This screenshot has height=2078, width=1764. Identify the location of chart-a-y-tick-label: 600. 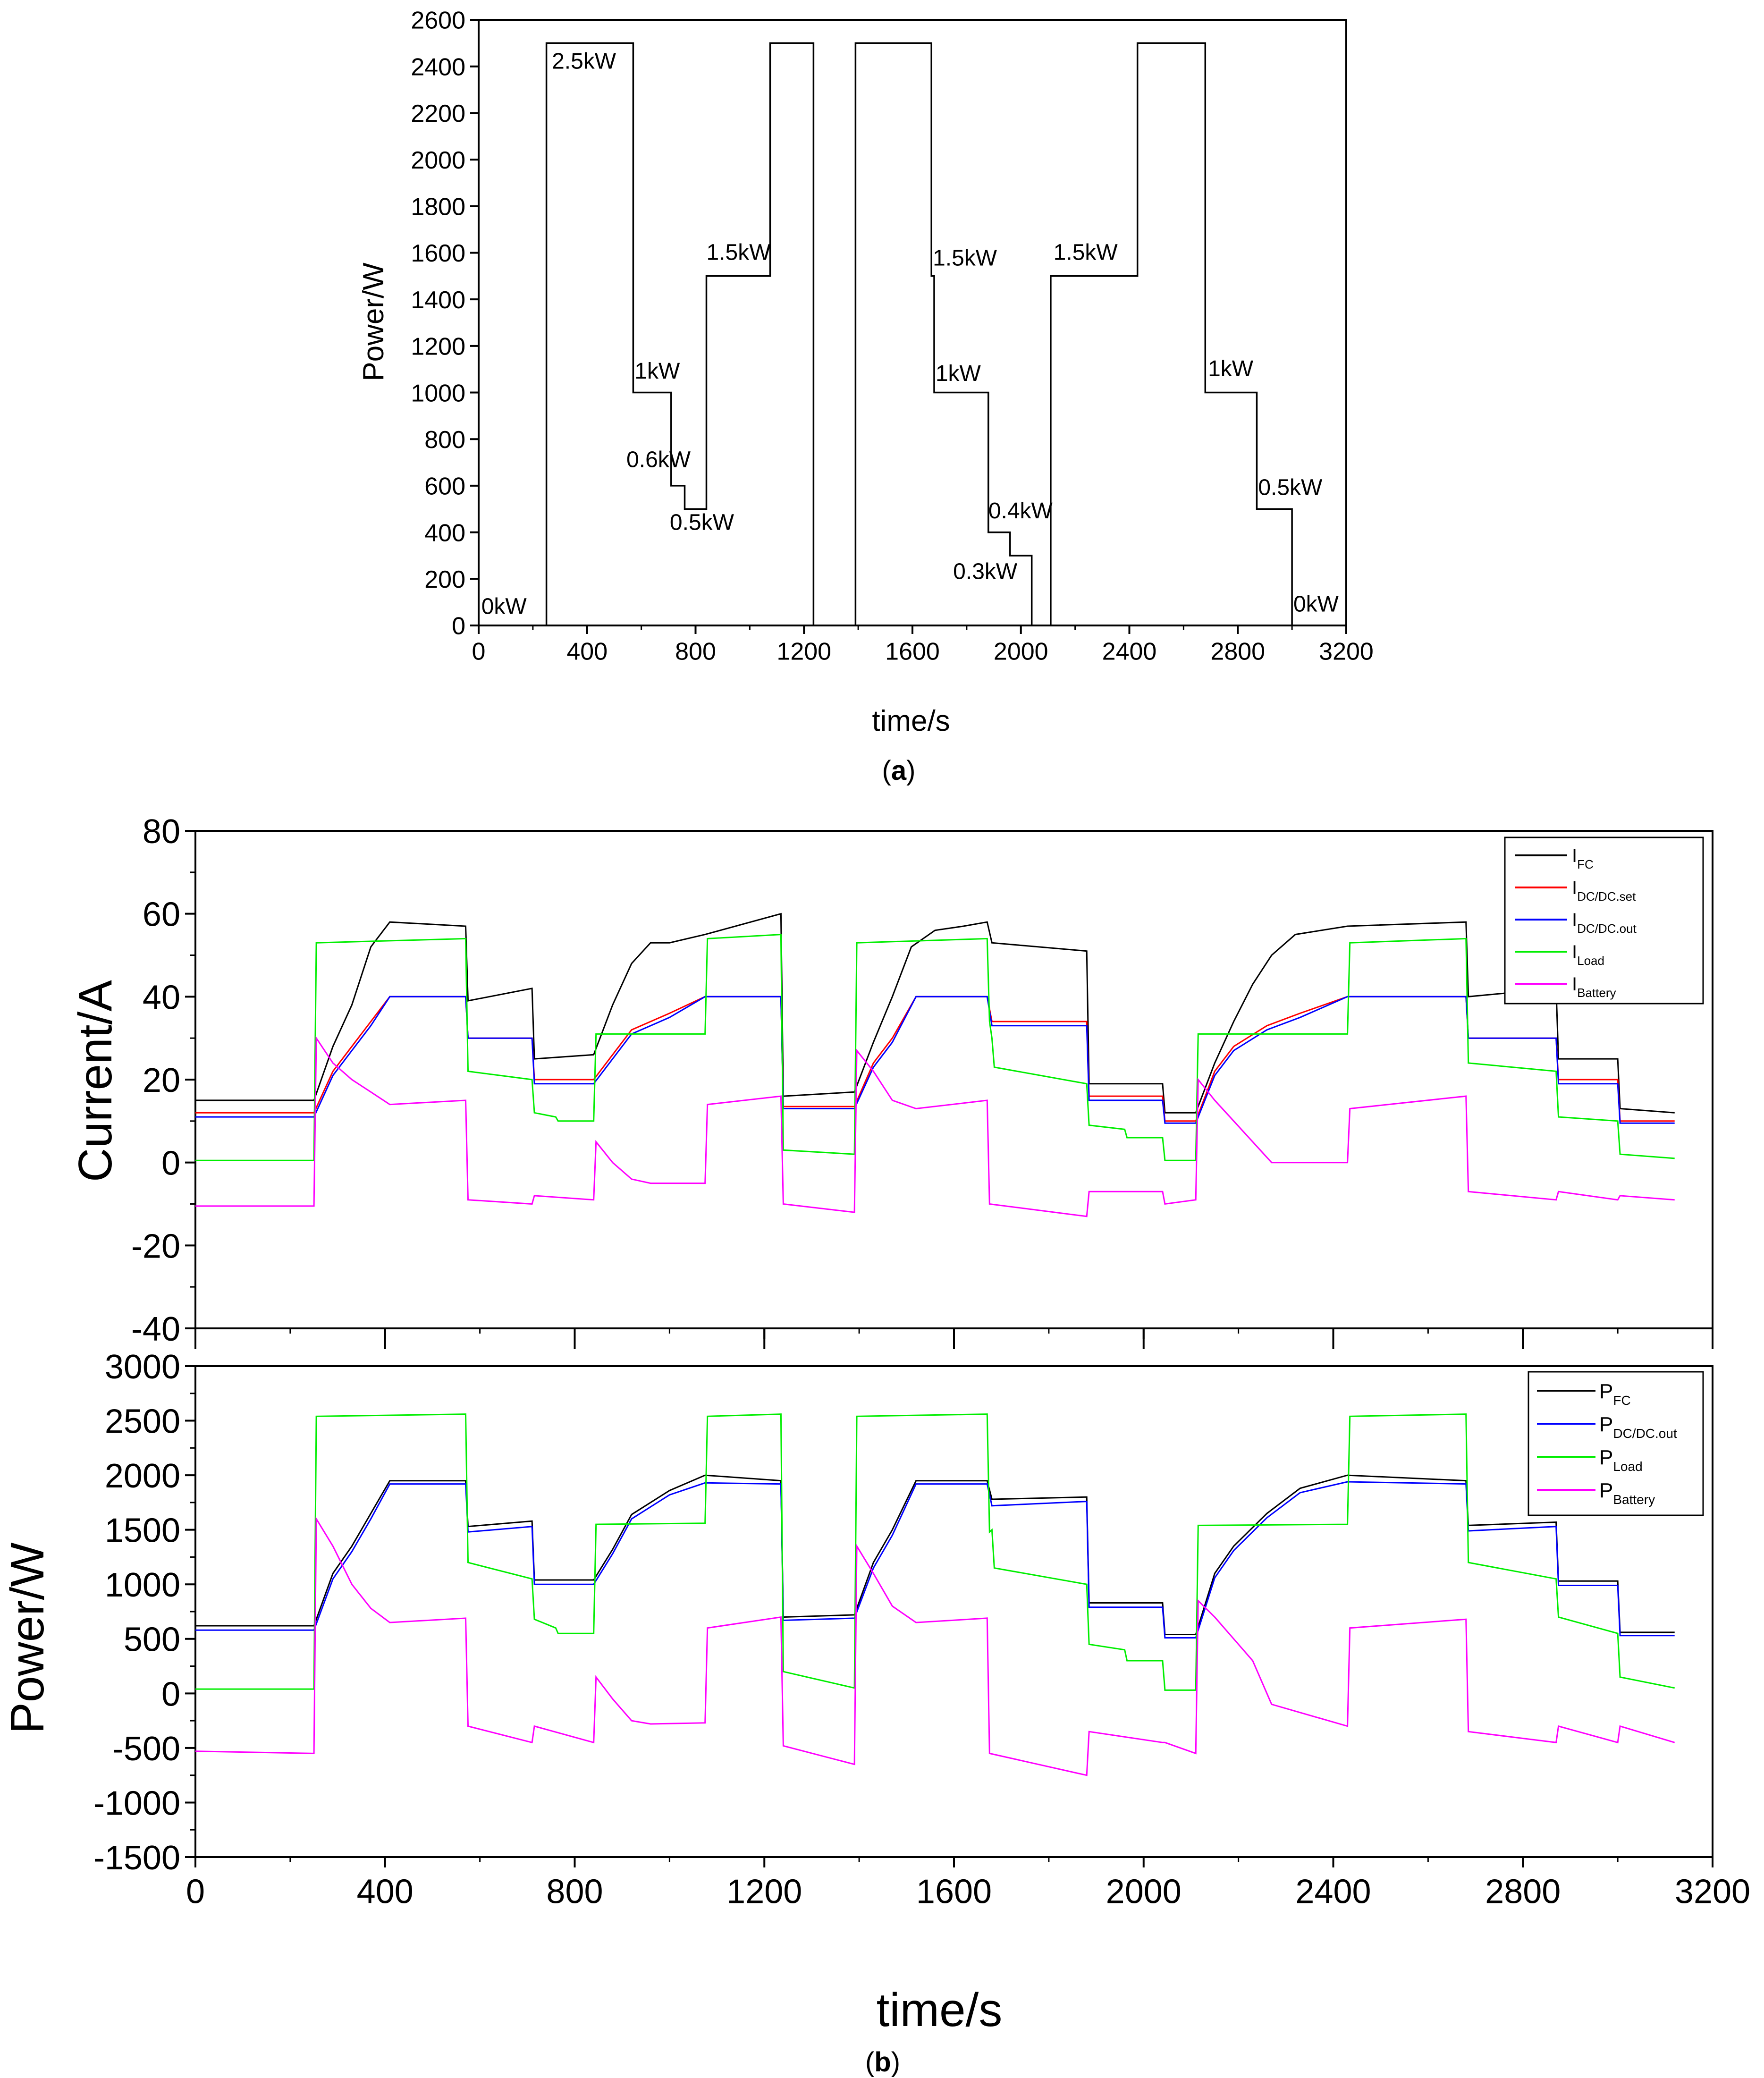
(445, 486).